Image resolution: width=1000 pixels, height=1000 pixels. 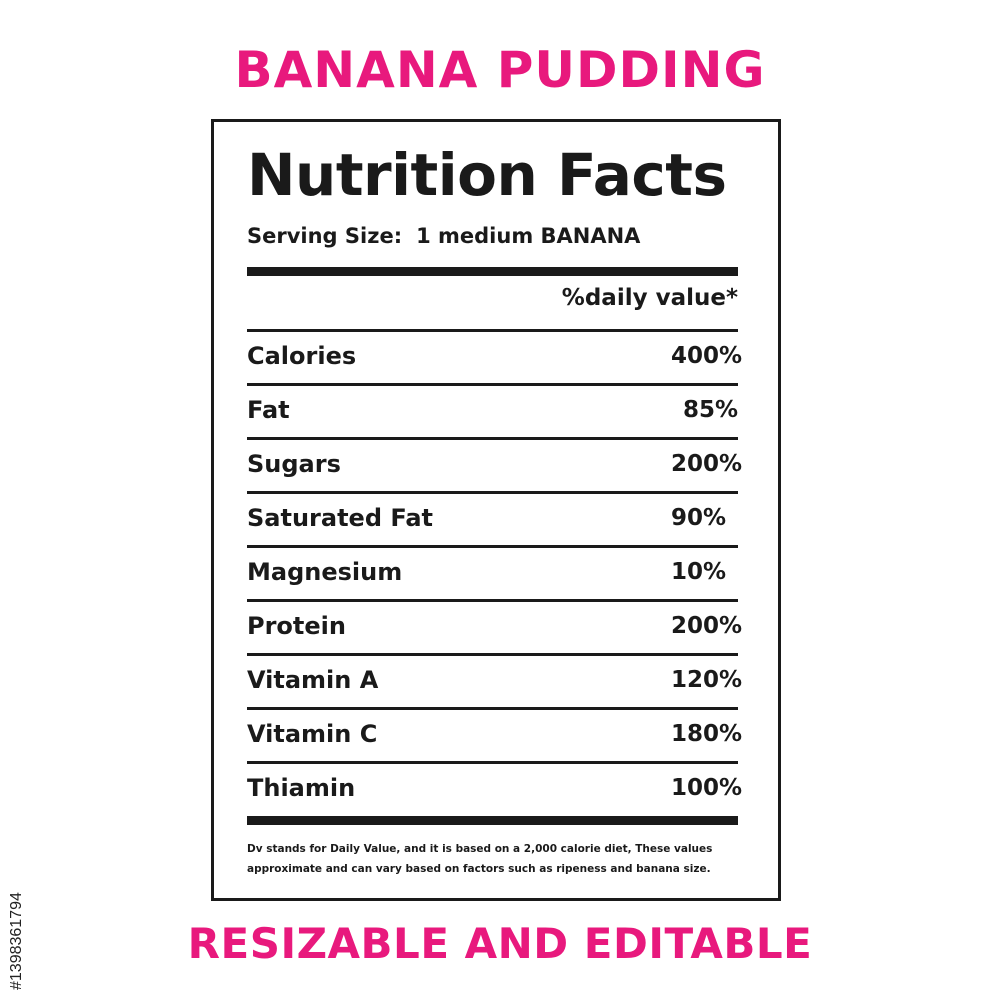 What do you see at coordinates (302, 356) in the screenshot?
I see `nutrient-name: Calories` at bounding box center [302, 356].